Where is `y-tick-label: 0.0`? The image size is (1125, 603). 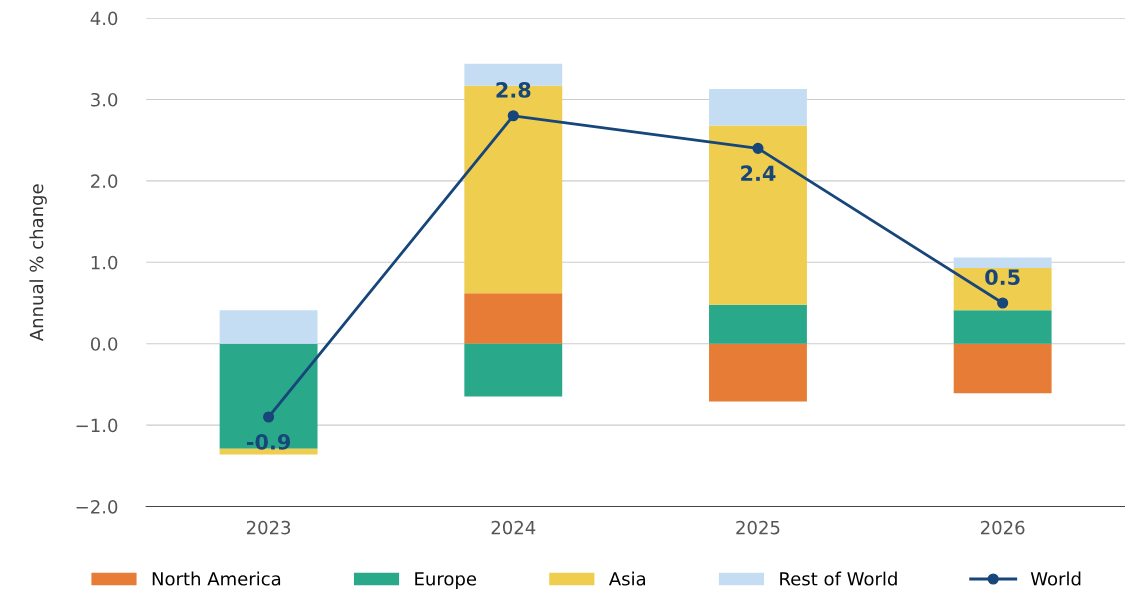
y-tick-label: 0.0 is located at coordinates (104, 344).